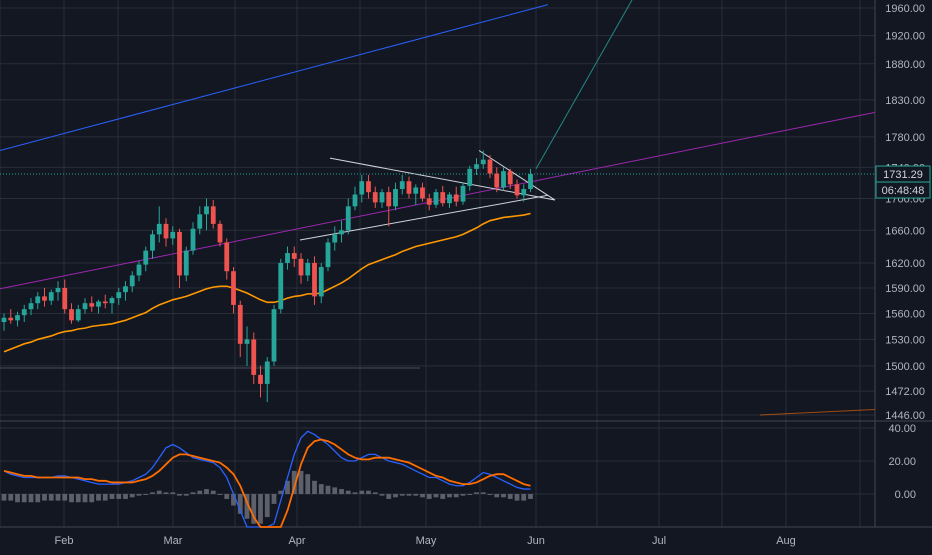 The height and width of the screenshot is (555, 932). Describe the element at coordinates (517, 175) in the screenshot. I see `triangle-right-line` at that location.